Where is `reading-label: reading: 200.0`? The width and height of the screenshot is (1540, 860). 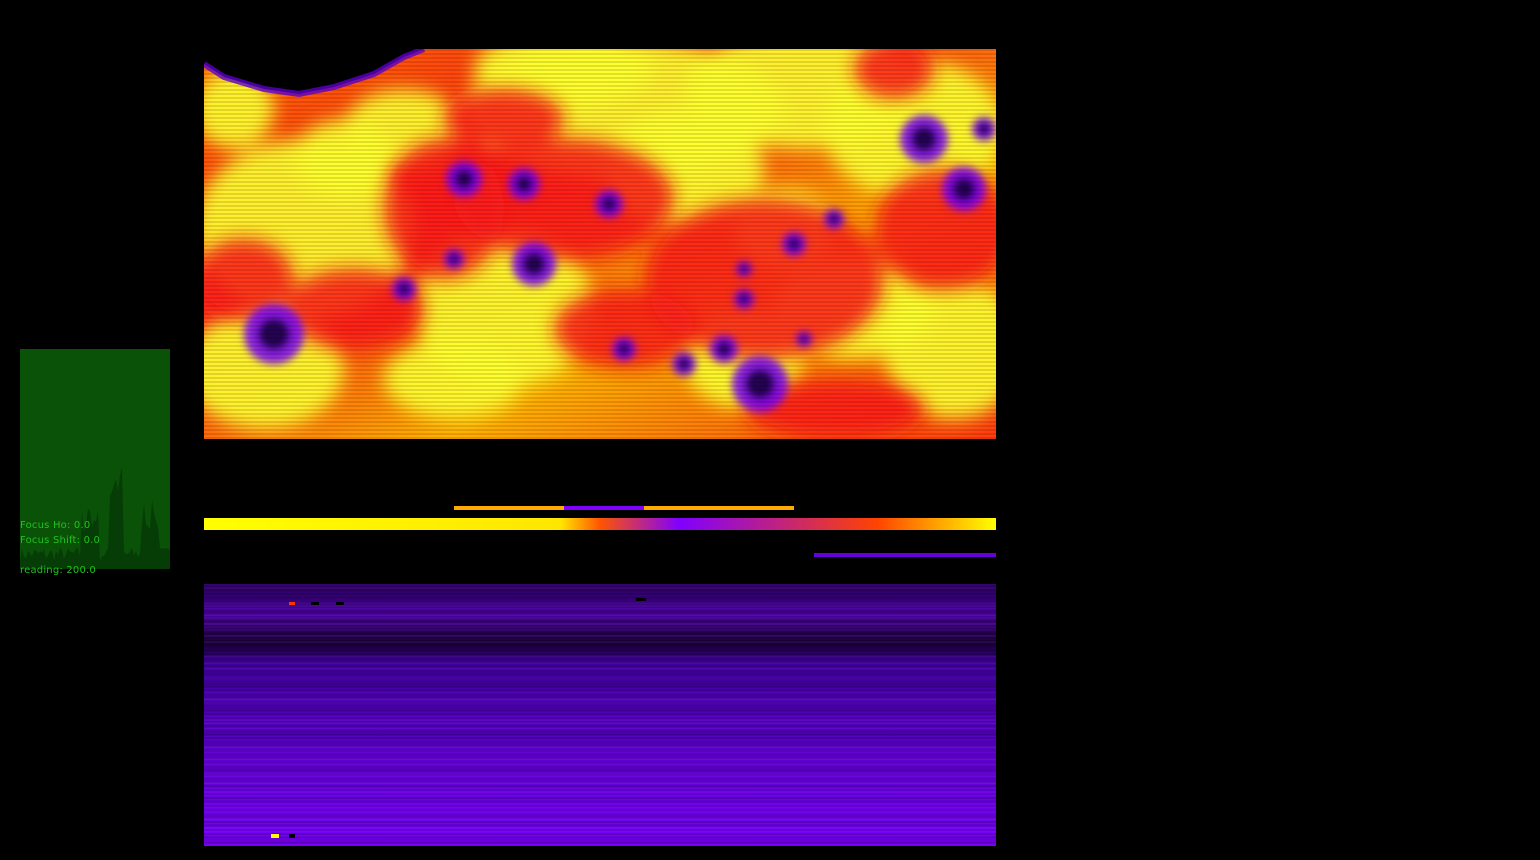
reading-label: reading: 200.0 is located at coordinates (58, 570).